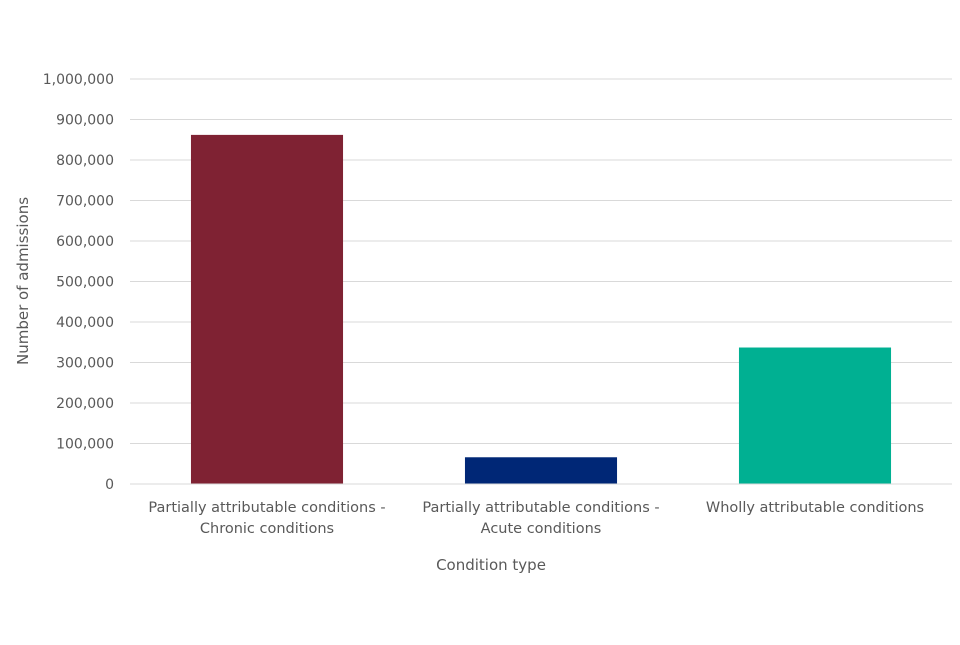 This screenshot has height=645, width=960. I want to click on y-tick-label: 1,000,000, so click(78, 80).